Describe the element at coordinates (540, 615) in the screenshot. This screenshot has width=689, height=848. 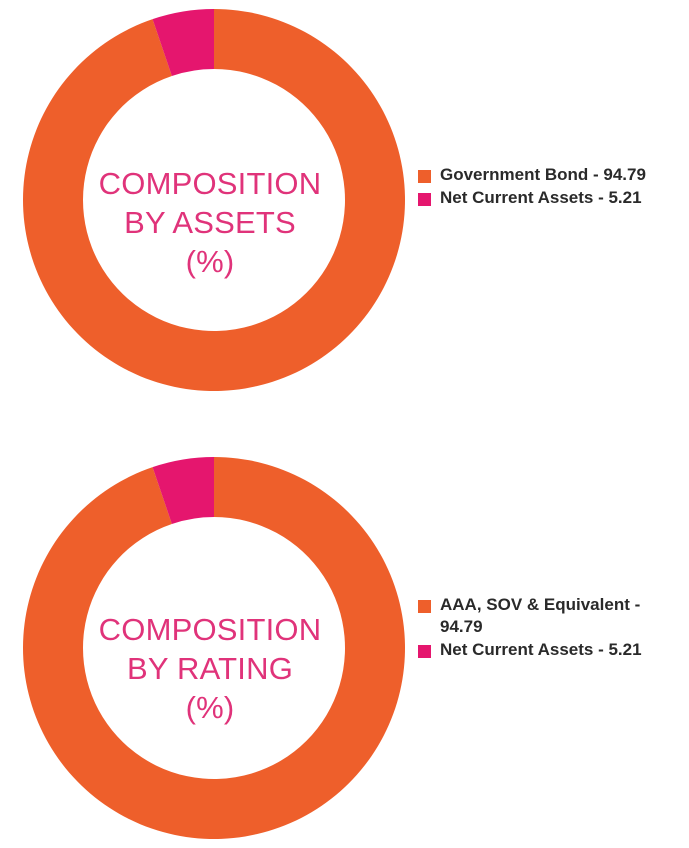
I see `legend-label: AAA, SOV & Equivalent - 94.79` at that location.